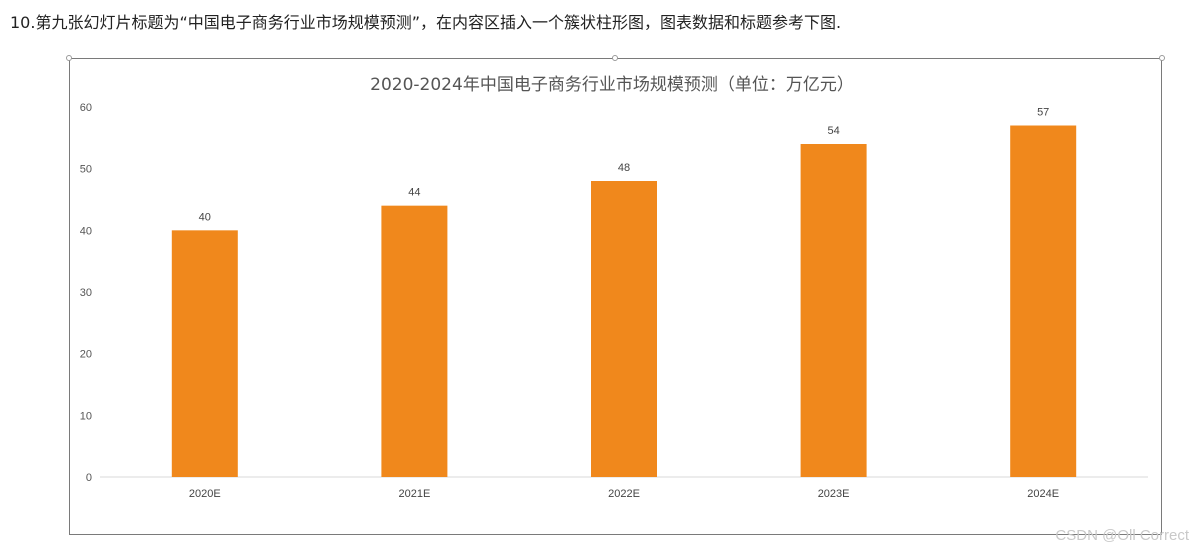  What do you see at coordinates (1122, 535) in the screenshot?
I see `watermark-text: CSDN @Oll Correct` at bounding box center [1122, 535].